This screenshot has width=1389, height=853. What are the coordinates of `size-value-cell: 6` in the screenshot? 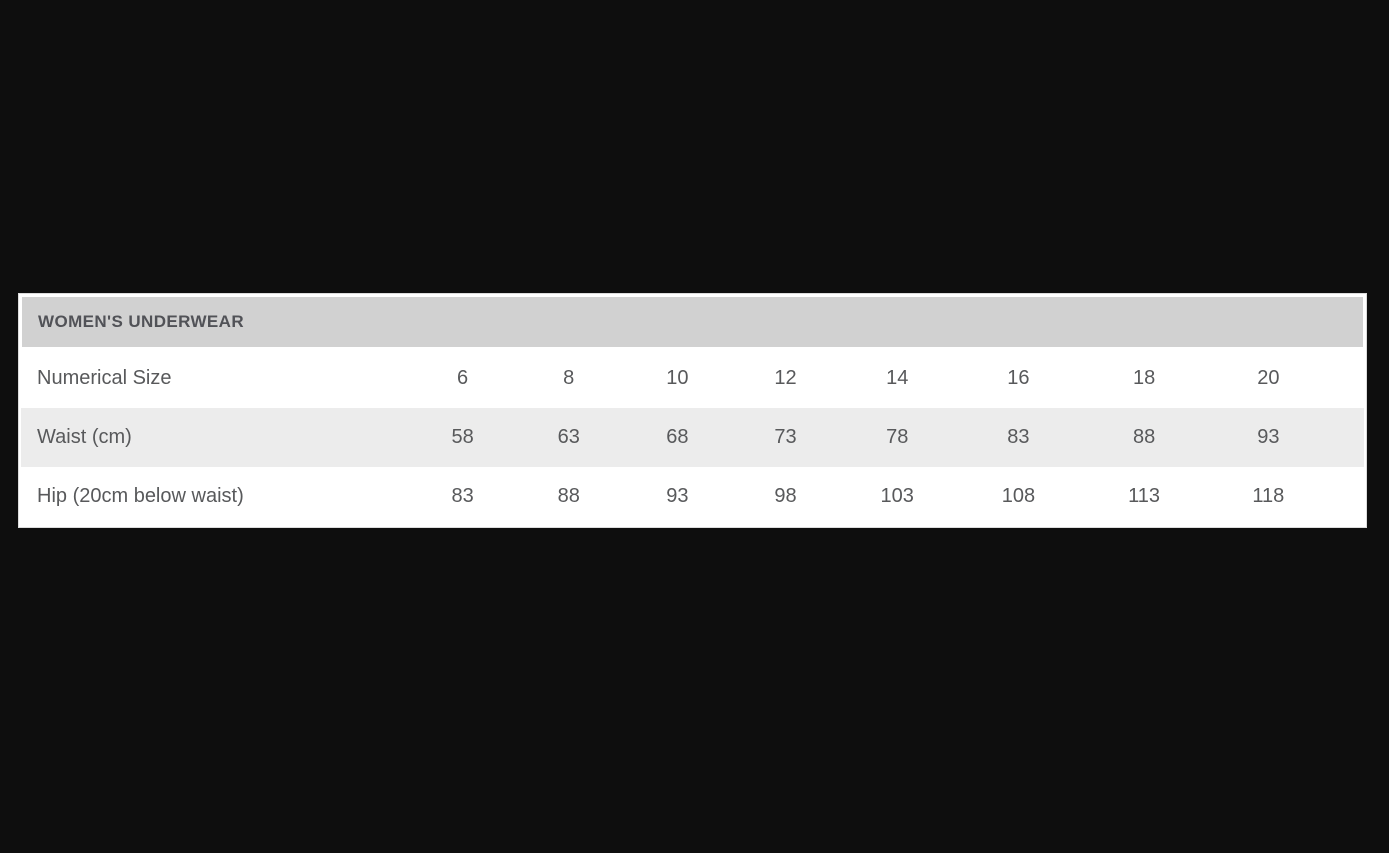 It's located at (463, 378).